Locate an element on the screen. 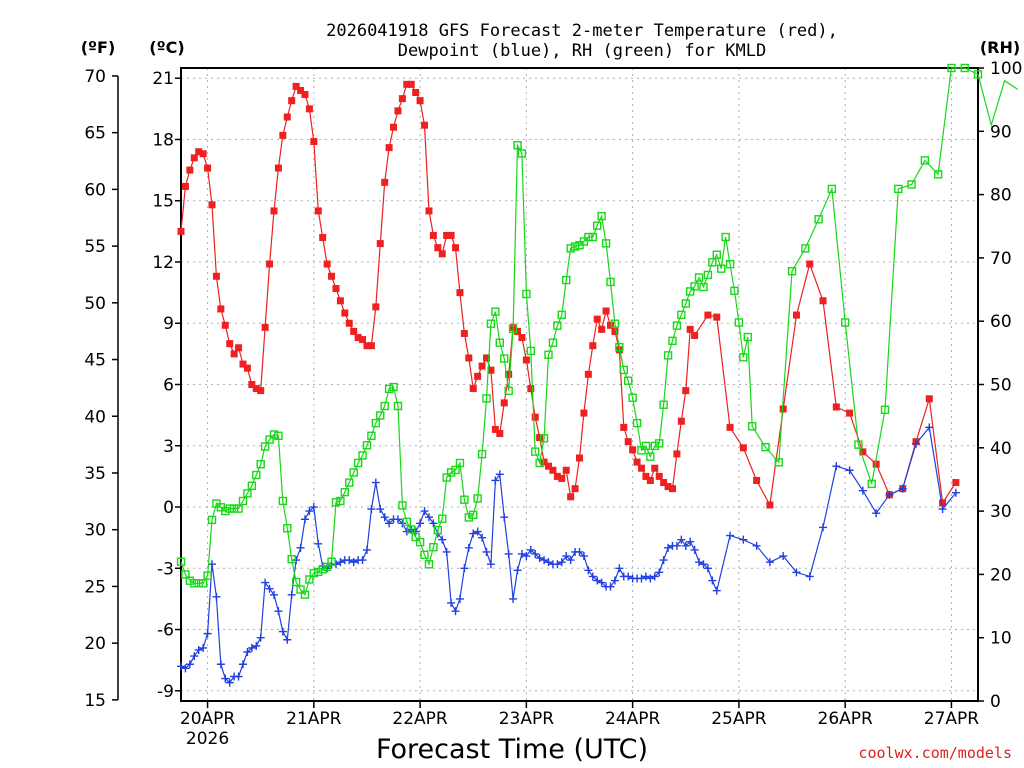  rh-tick-label: 50 is located at coordinates (1001, 386).